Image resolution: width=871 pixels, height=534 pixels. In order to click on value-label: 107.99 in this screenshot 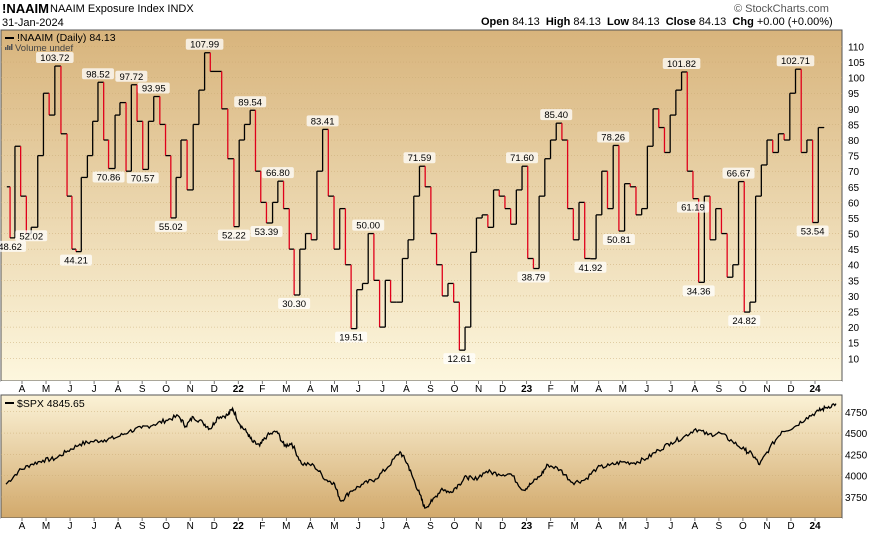, I will do `click(204, 45)`.